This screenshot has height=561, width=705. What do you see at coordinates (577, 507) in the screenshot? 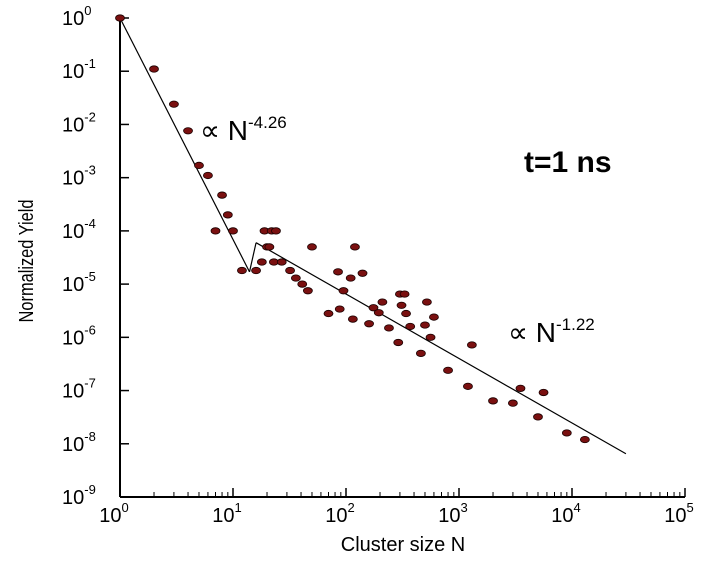
I see `x-tick-exponent: 4` at bounding box center [577, 507].